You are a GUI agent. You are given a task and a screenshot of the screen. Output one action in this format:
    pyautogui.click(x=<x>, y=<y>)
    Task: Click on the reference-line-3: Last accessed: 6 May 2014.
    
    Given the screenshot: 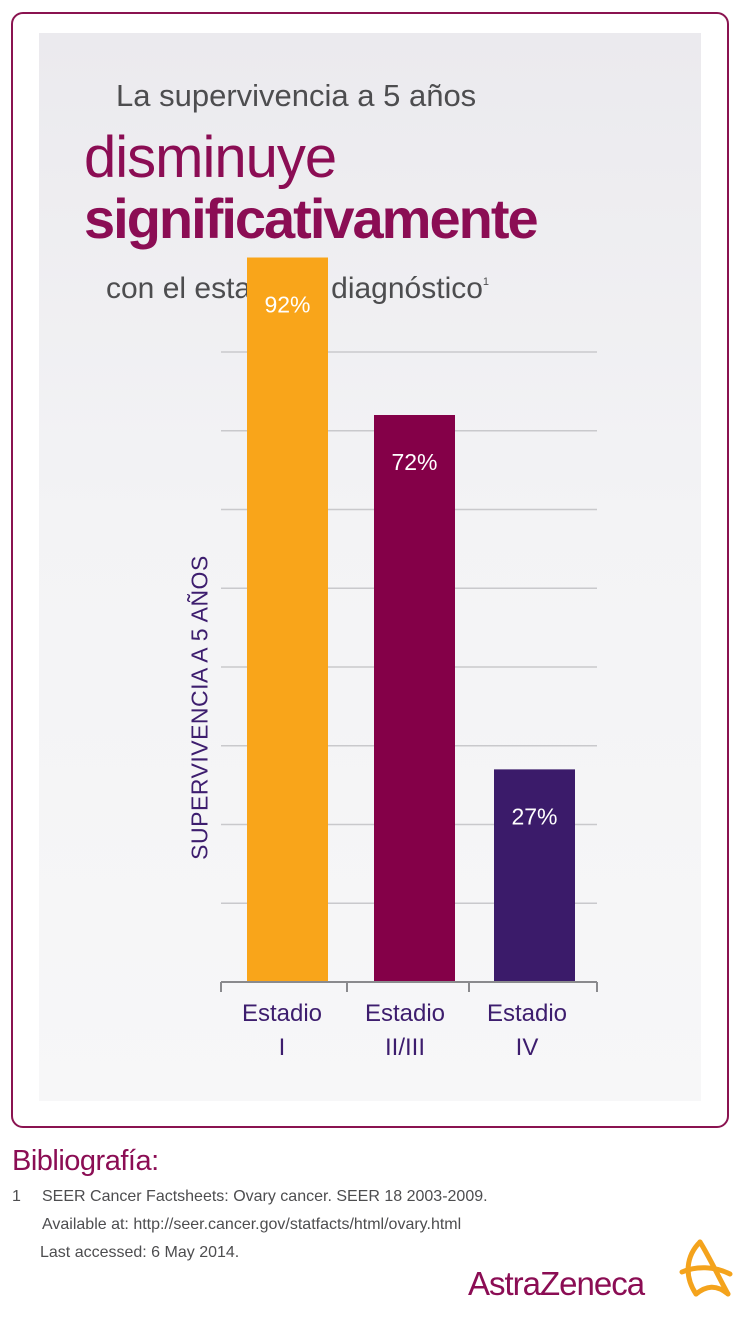 What is the action you would take?
    pyautogui.click(x=140, y=1252)
    